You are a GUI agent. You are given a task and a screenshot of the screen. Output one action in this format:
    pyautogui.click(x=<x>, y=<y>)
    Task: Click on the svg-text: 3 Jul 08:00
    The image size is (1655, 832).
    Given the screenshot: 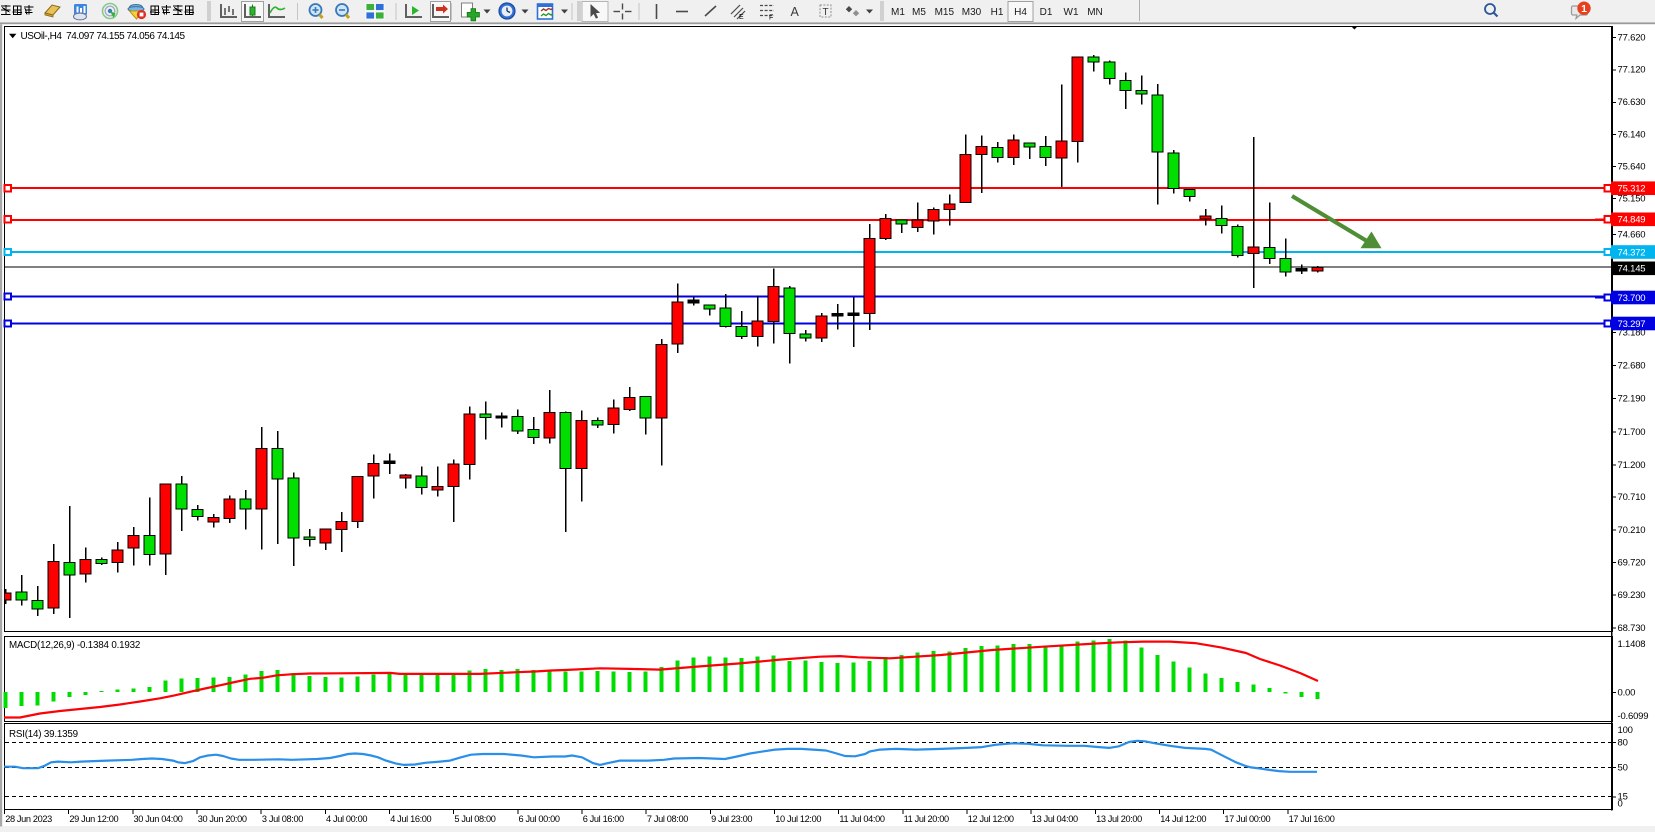 What is the action you would take?
    pyautogui.click(x=282, y=819)
    